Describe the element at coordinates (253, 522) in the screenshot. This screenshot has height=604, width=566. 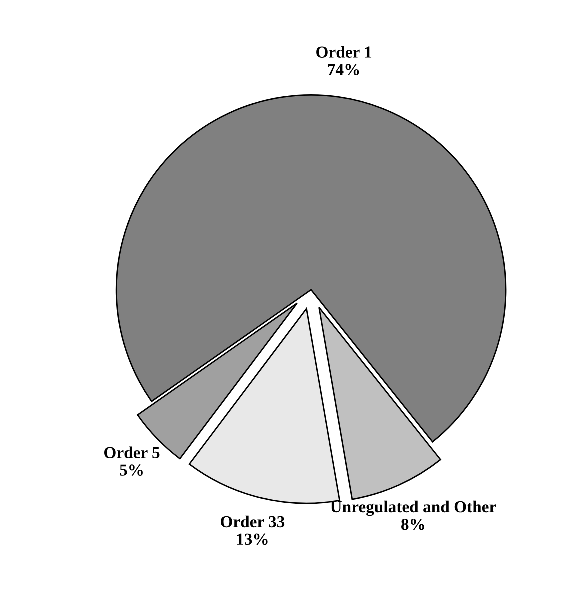
I see `slice-label: Order 33` at that location.